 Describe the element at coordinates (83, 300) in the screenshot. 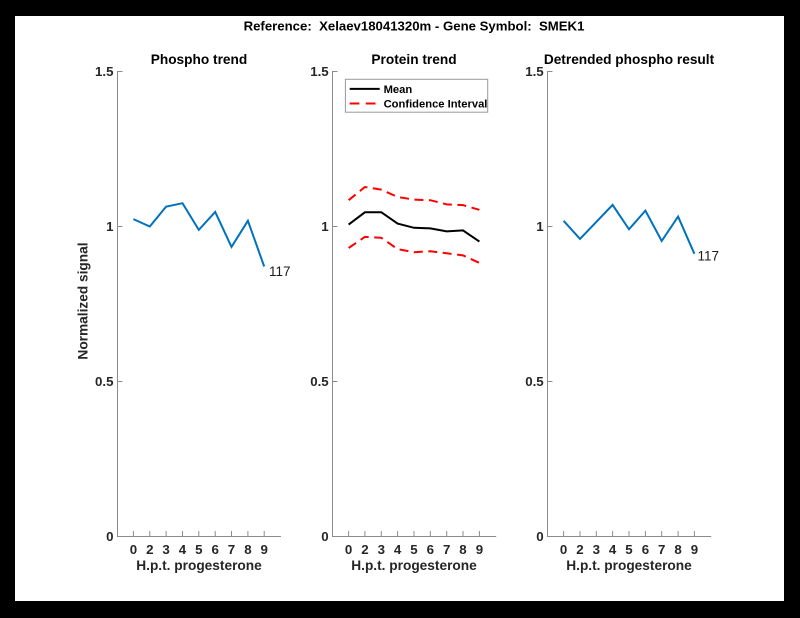

I see `svg-text: Normalized signal` at that location.